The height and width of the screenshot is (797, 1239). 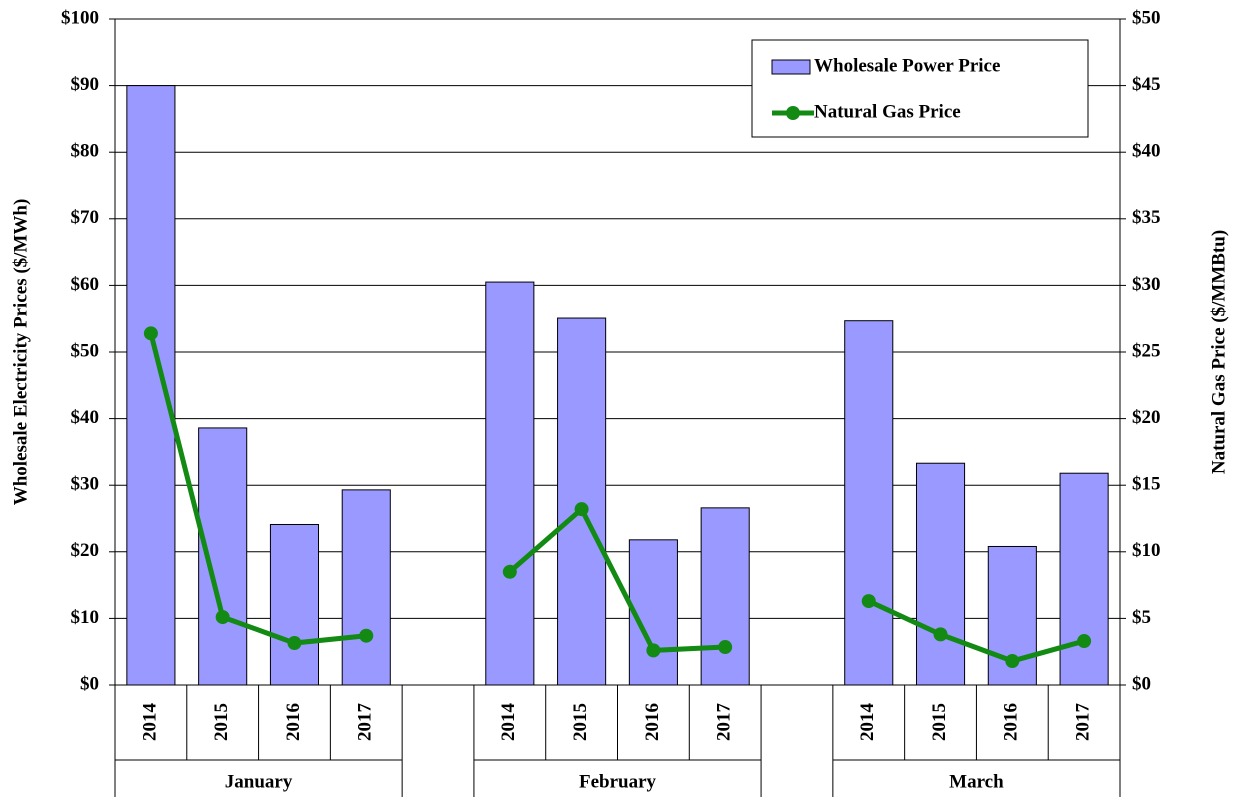 What do you see at coordinates (85, 417) in the screenshot?
I see `y-tick-label: $40` at bounding box center [85, 417].